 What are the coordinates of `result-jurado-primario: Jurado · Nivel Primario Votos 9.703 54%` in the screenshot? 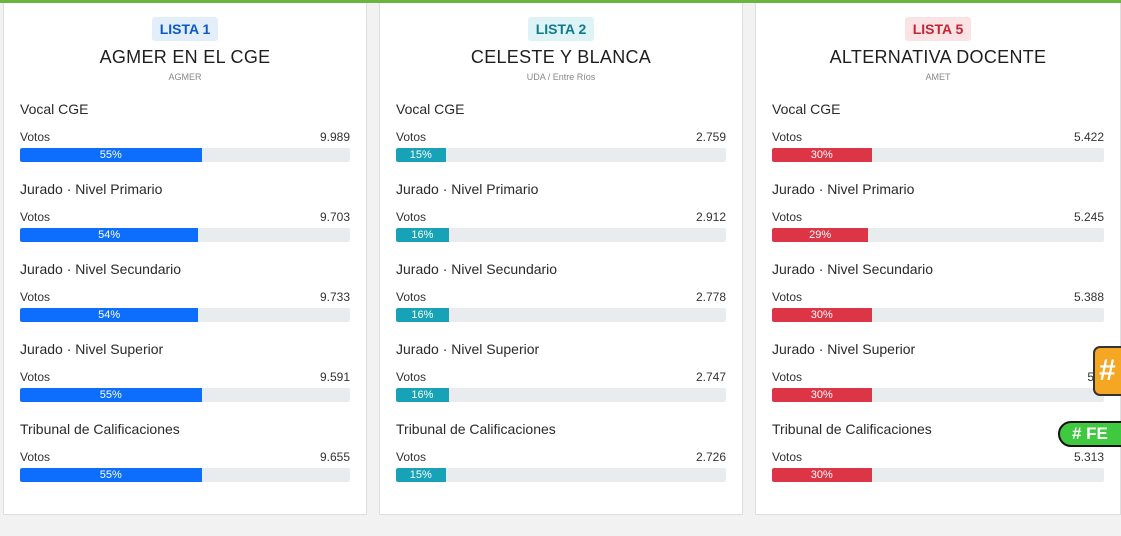 It's located at (185, 219).